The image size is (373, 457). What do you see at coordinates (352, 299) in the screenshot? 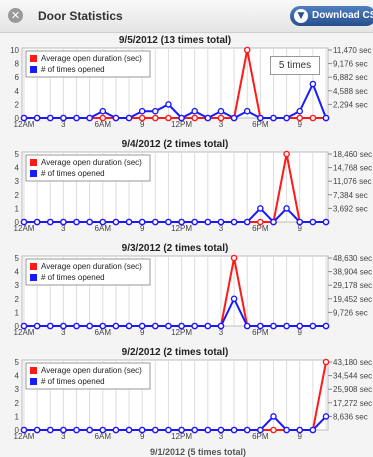
I see `y-right-tick-label: 19,452 sec` at bounding box center [352, 299].